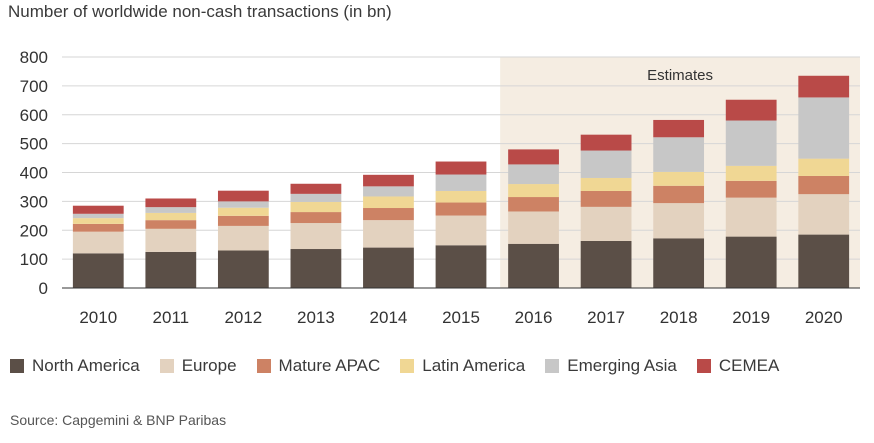  I want to click on y-tick-label-700: 700, so click(34, 86).